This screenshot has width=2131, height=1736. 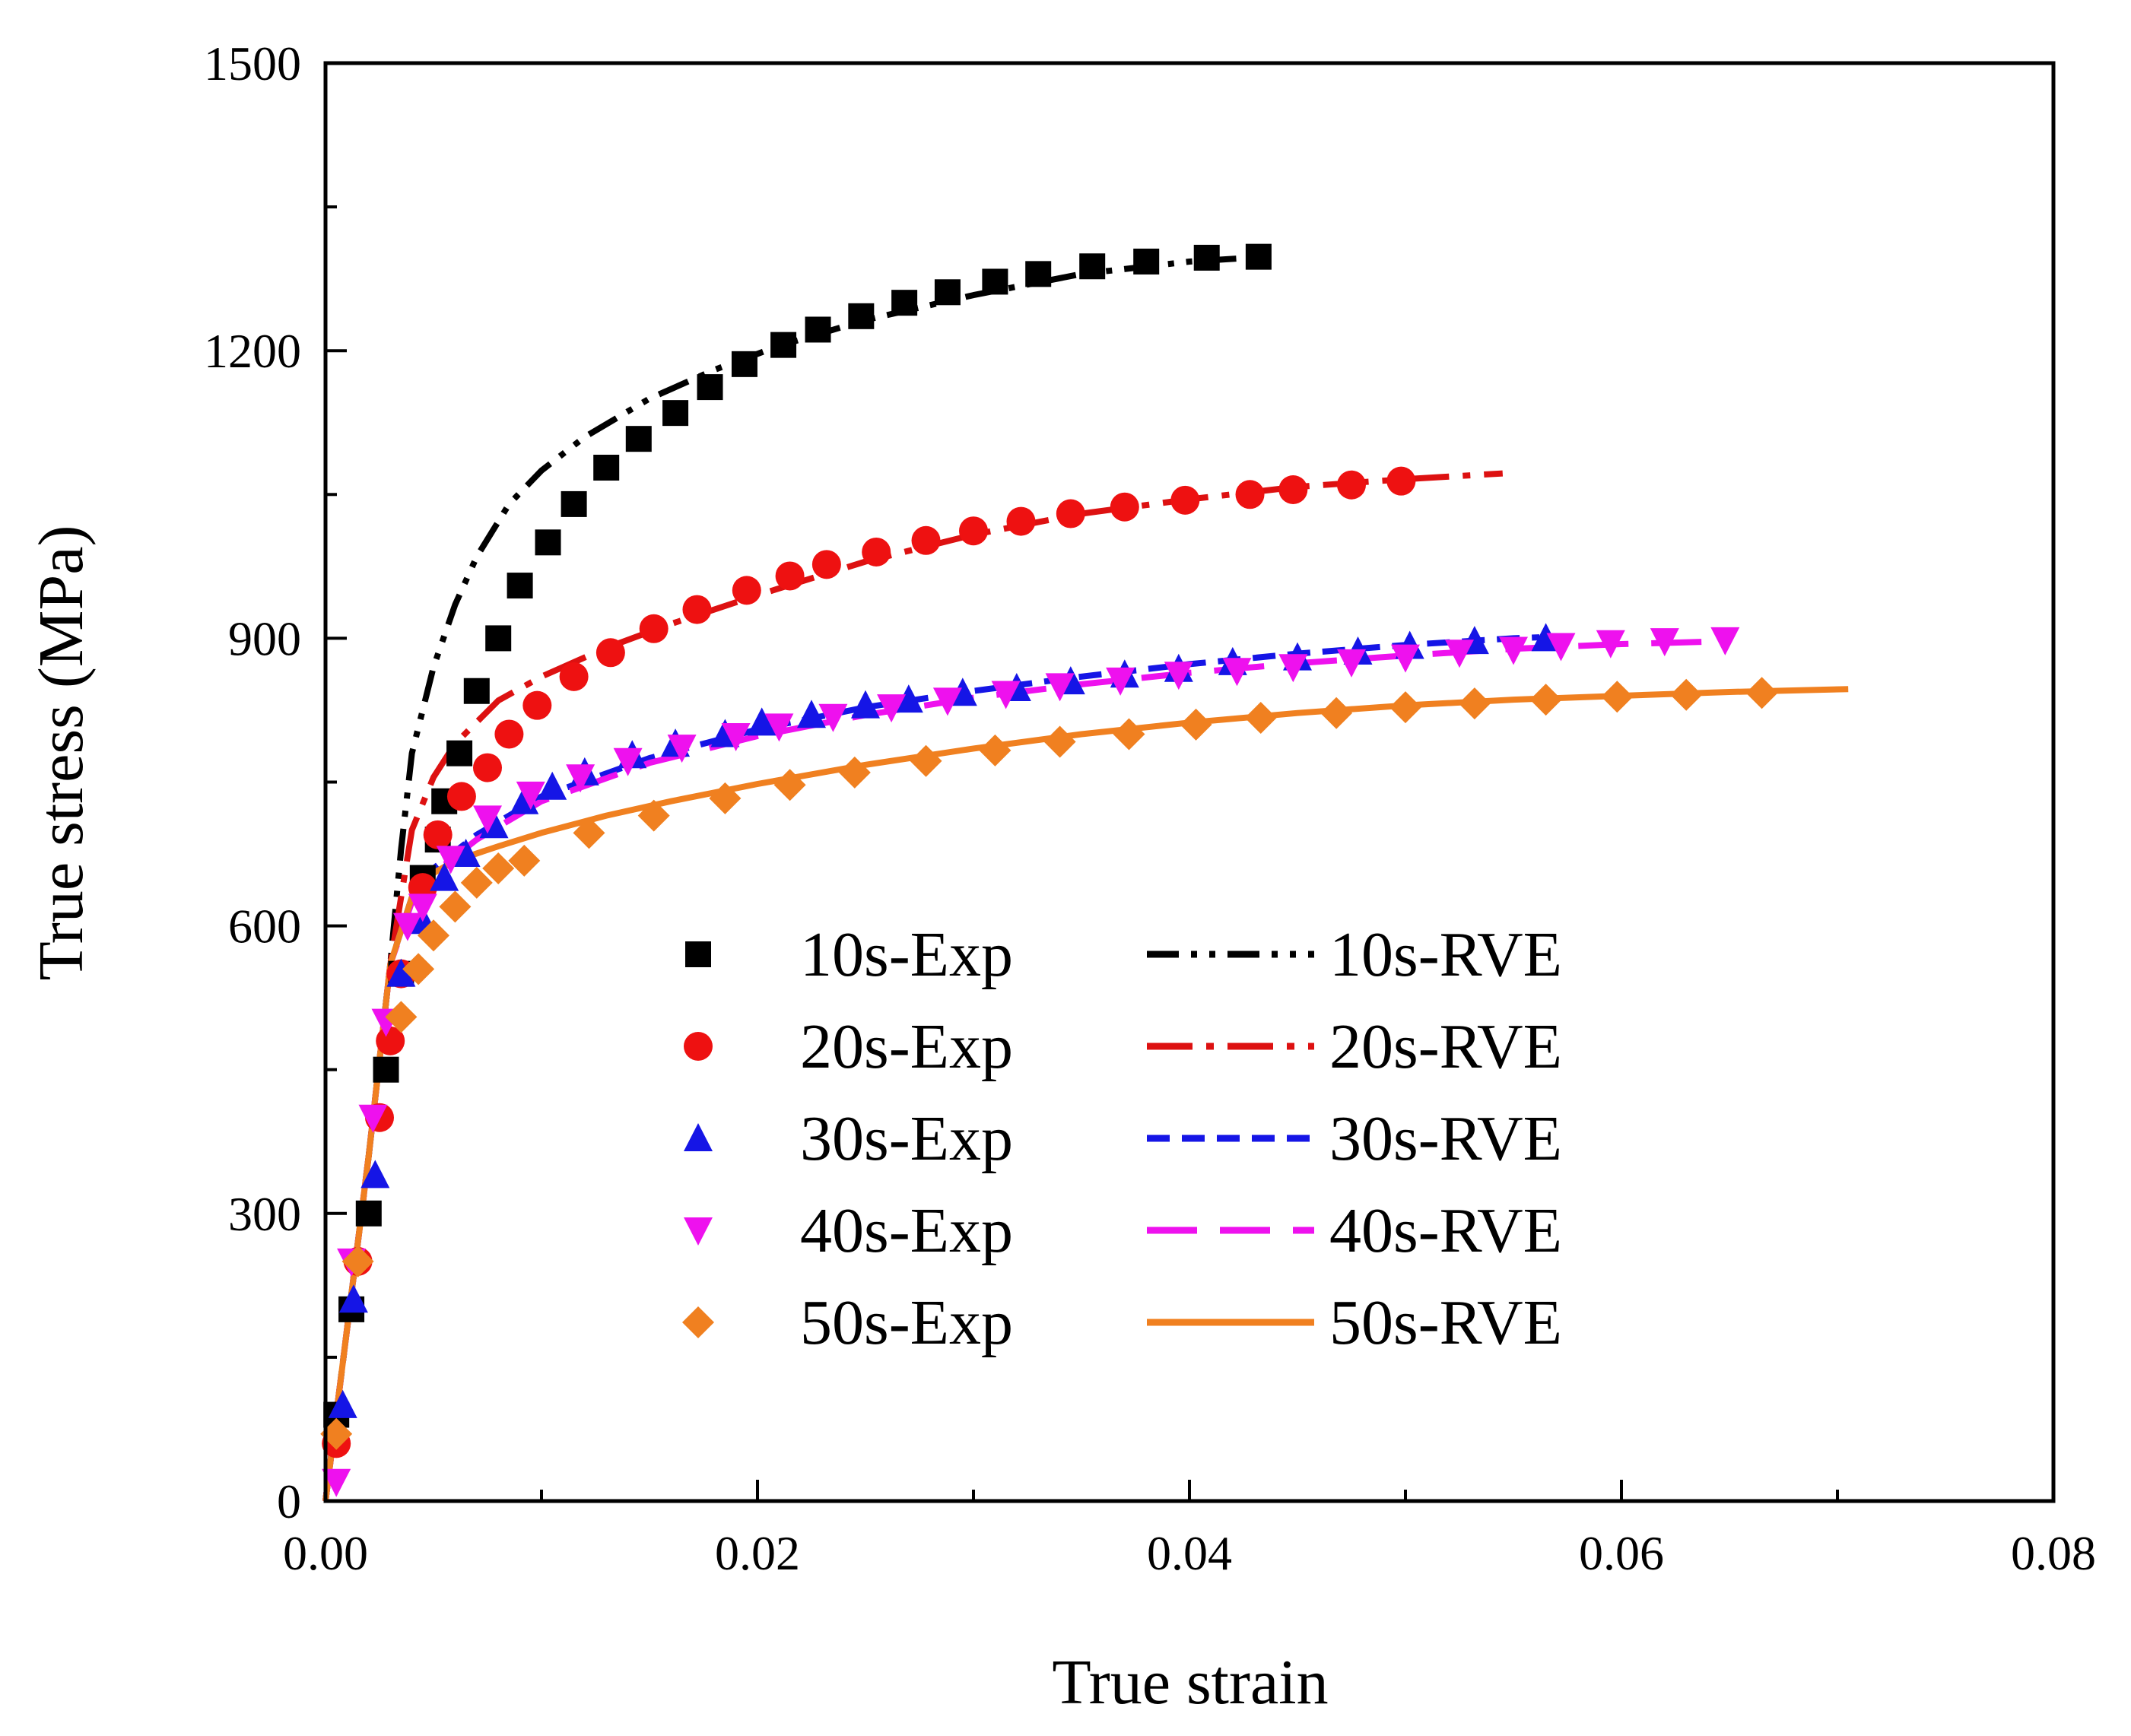 I want to click on x-tick-label: 0.04, so click(x=1189, y=1553).